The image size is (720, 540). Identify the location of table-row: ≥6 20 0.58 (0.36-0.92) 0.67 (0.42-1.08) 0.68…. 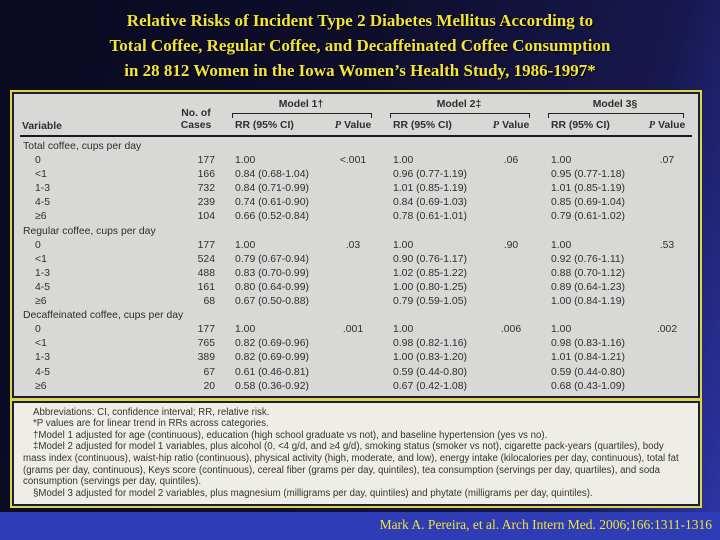
(356, 387).